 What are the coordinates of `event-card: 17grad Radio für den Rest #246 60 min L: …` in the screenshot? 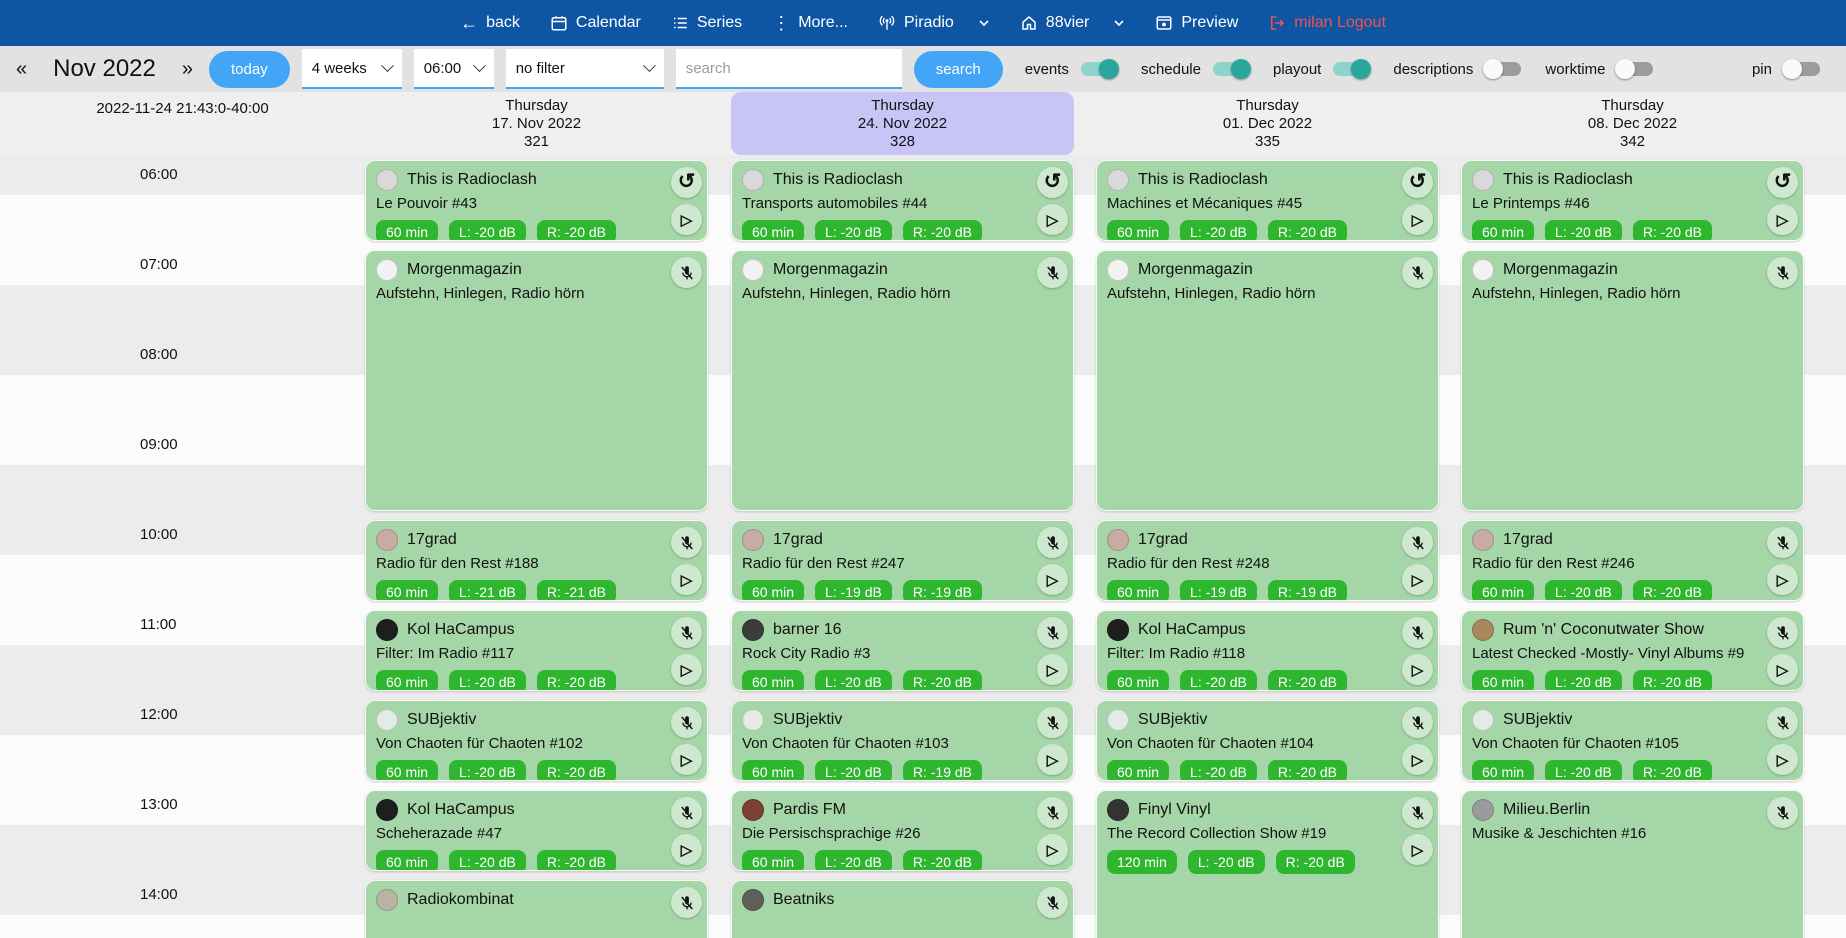 It's located at (1632, 560).